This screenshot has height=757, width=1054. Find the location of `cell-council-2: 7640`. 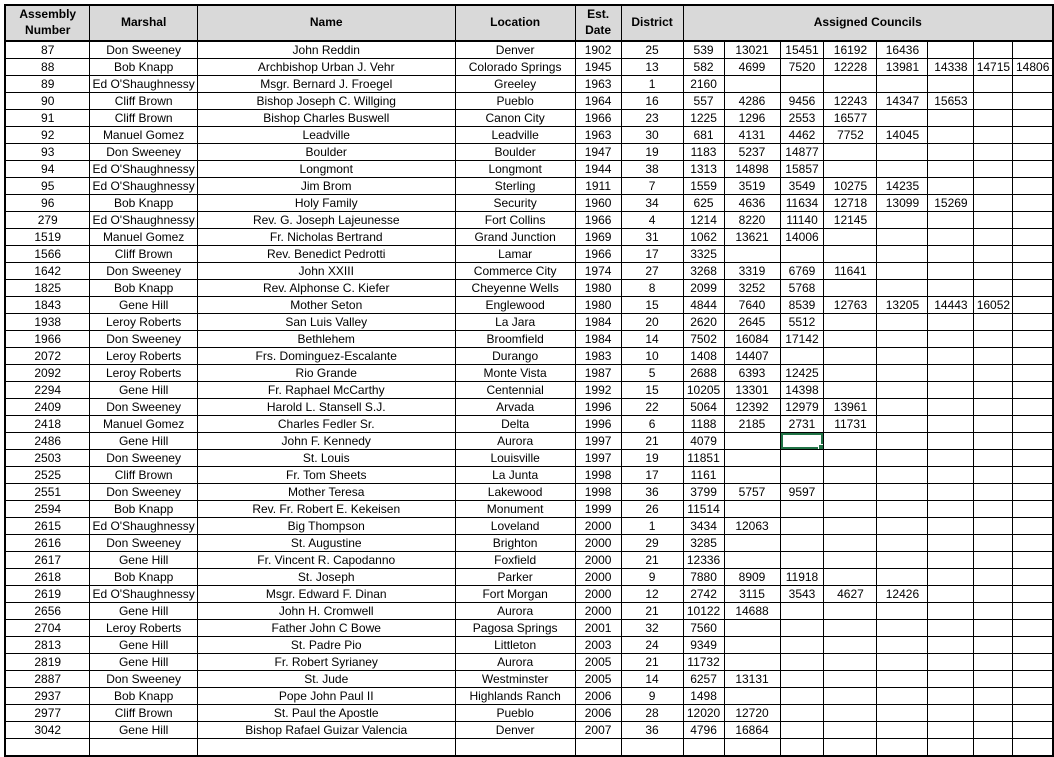

cell-council-2: 7640 is located at coordinates (752, 305).